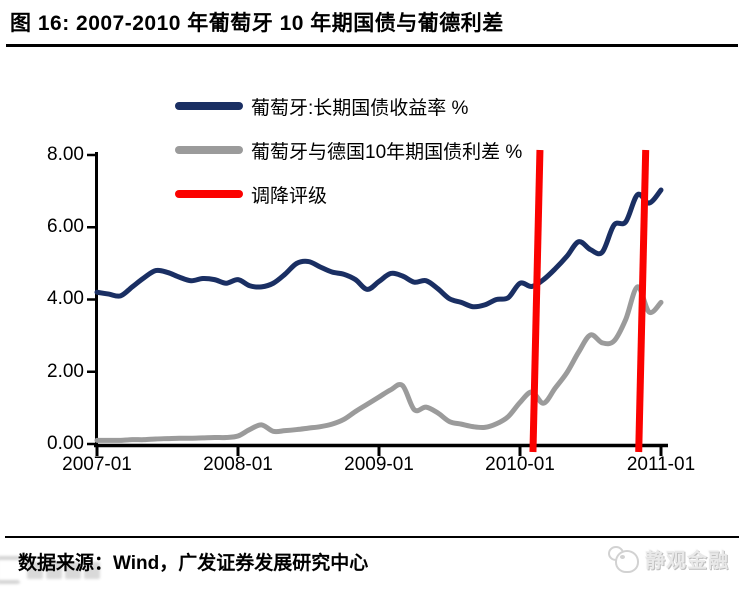 The height and width of the screenshot is (589, 744). I want to click on panda-icon, so click(623, 559).